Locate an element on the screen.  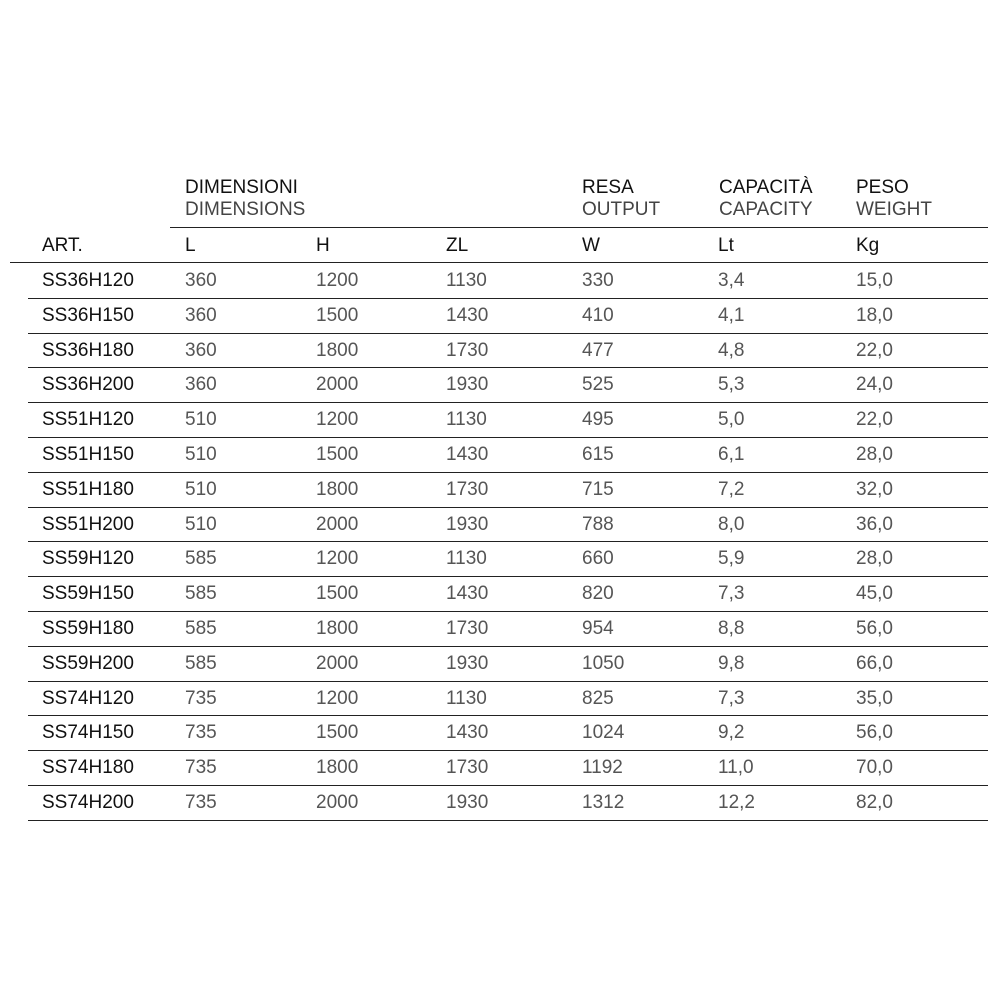
header-output: OUTPUT is located at coordinates (621, 209).